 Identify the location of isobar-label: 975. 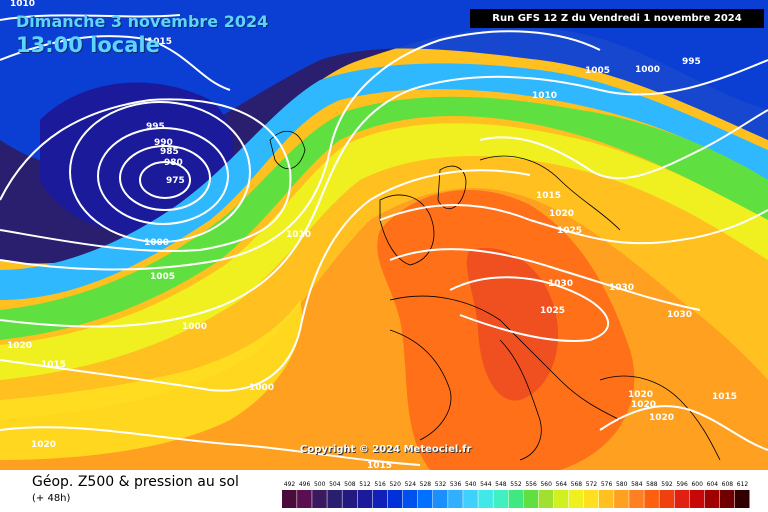
(175, 181).